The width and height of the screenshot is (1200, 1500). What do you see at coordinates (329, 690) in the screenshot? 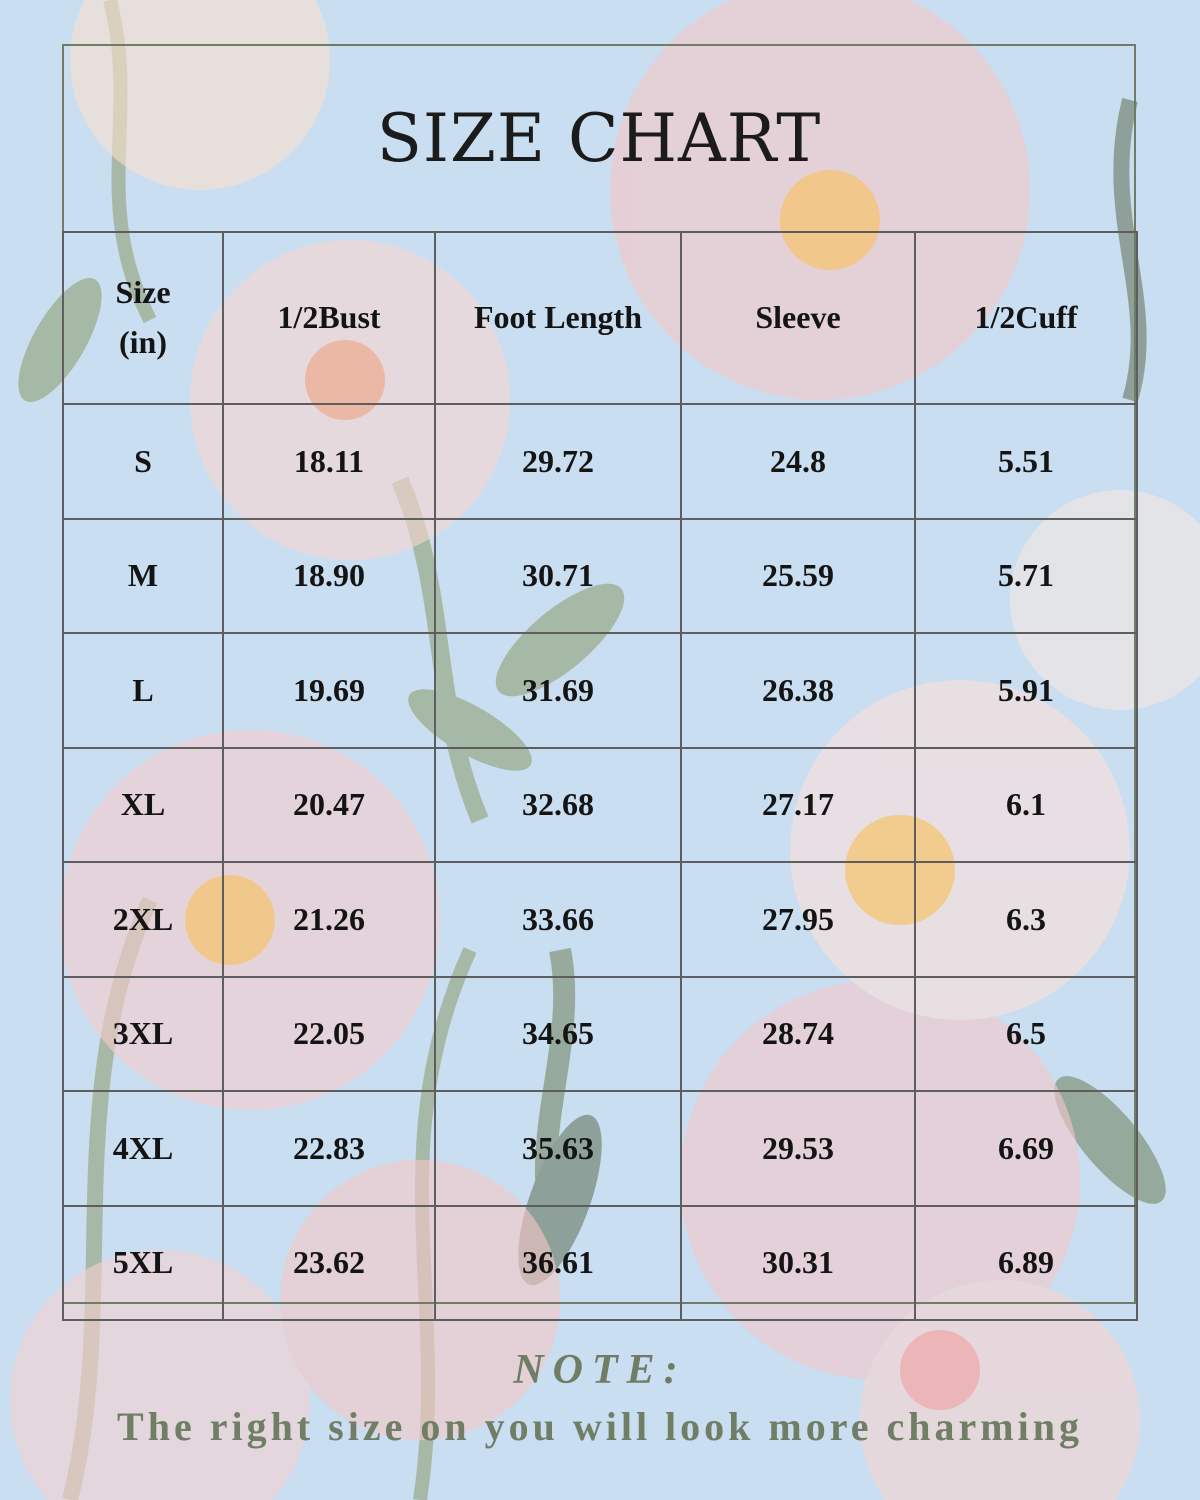
I see `measurement-cell: 19.69` at bounding box center [329, 690].